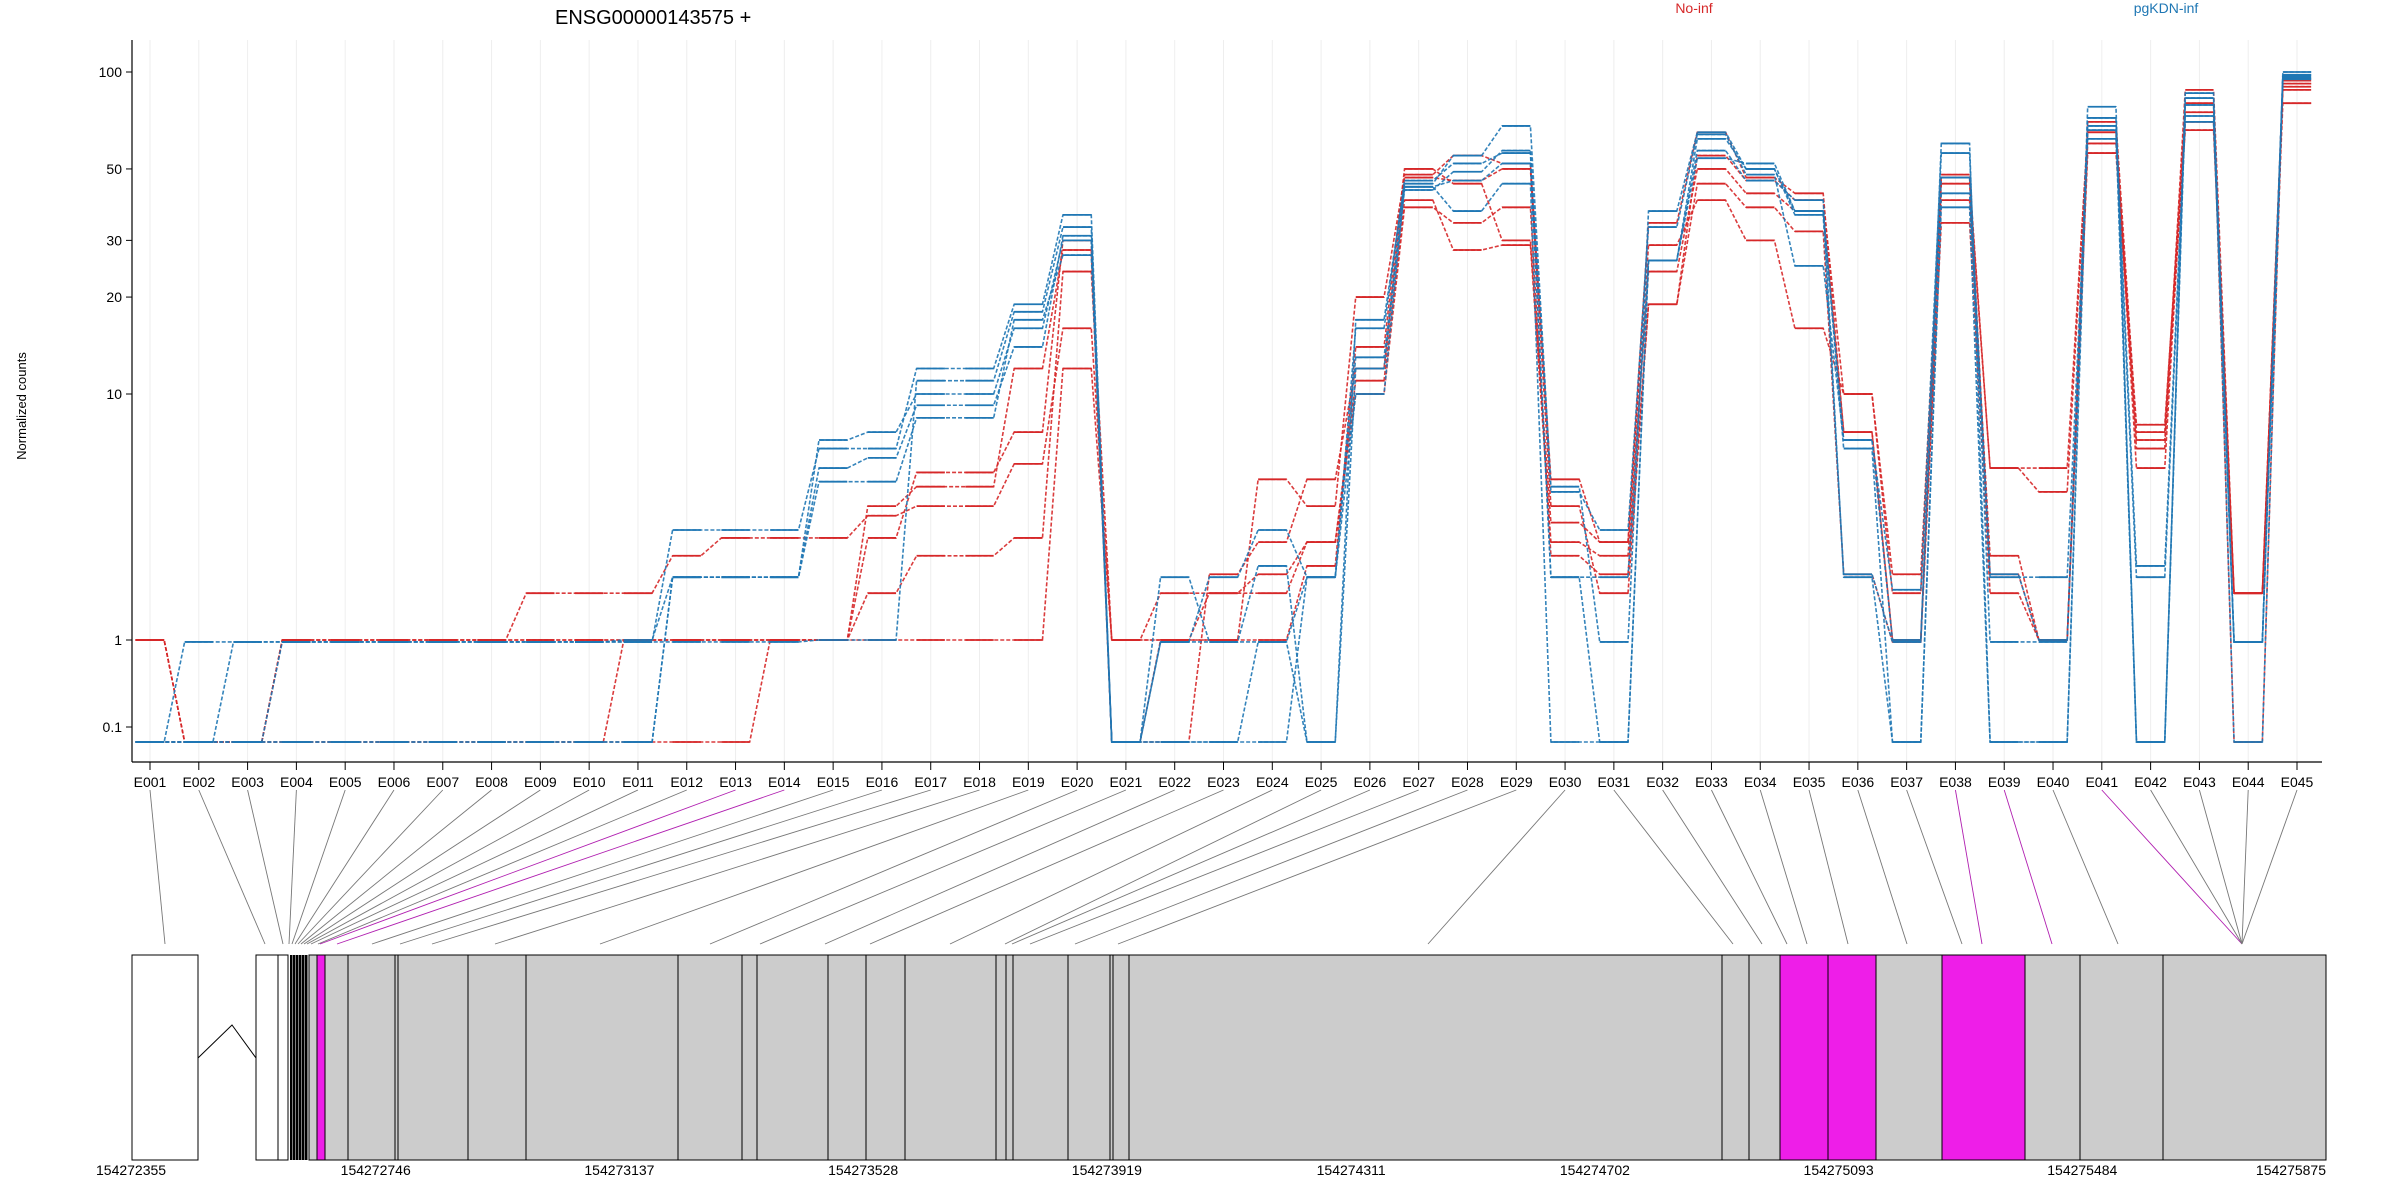 The height and width of the screenshot is (1200, 2400). What do you see at coordinates (131, 1170) in the screenshot?
I see `genome-coordinate-label: 154272355` at bounding box center [131, 1170].